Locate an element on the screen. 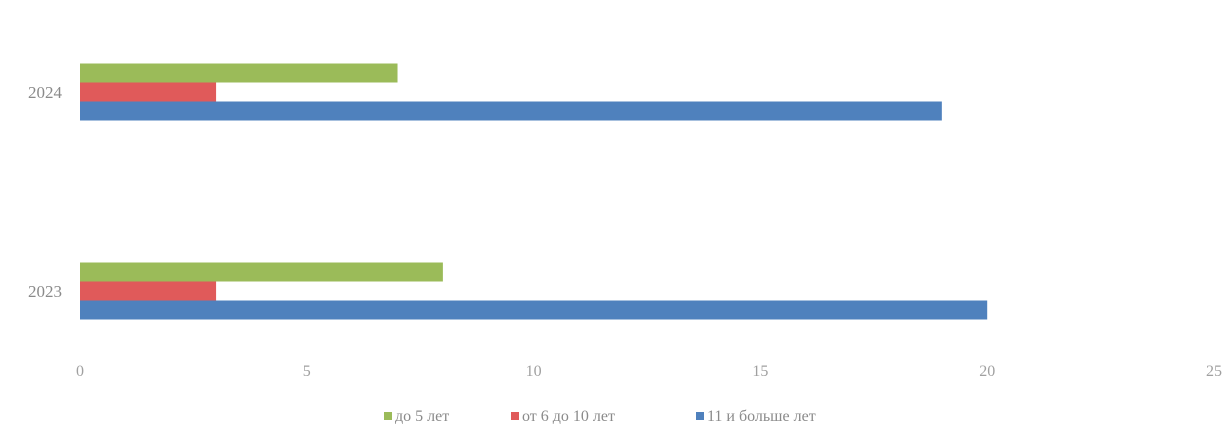 Image resolution: width=1228 pixels, height=435 pixels. legend-label-2: 11 и больше лет is located at coordinates (761, 416).